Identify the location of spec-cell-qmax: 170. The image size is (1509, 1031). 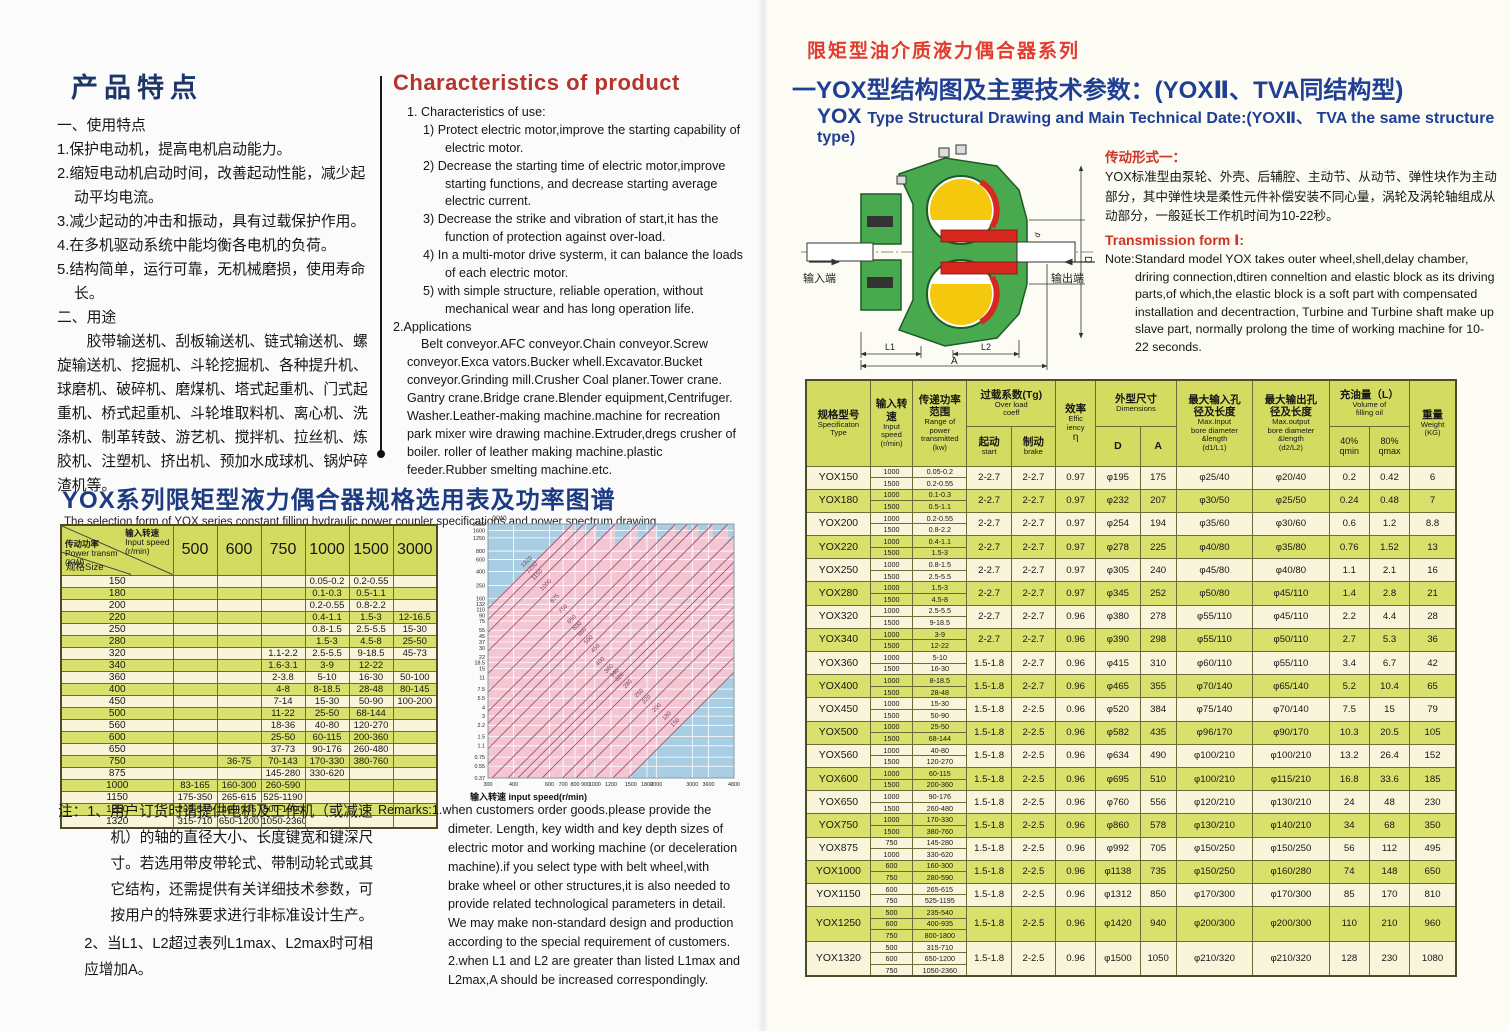
(1389, 895).